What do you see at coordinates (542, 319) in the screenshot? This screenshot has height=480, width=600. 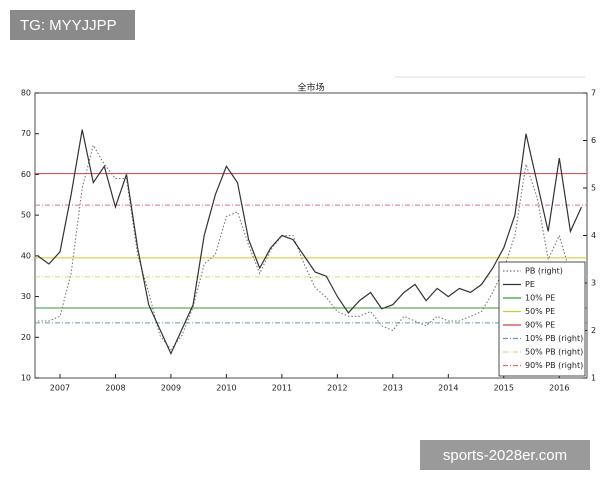 I see `legend` at bounding box center [542, 319].